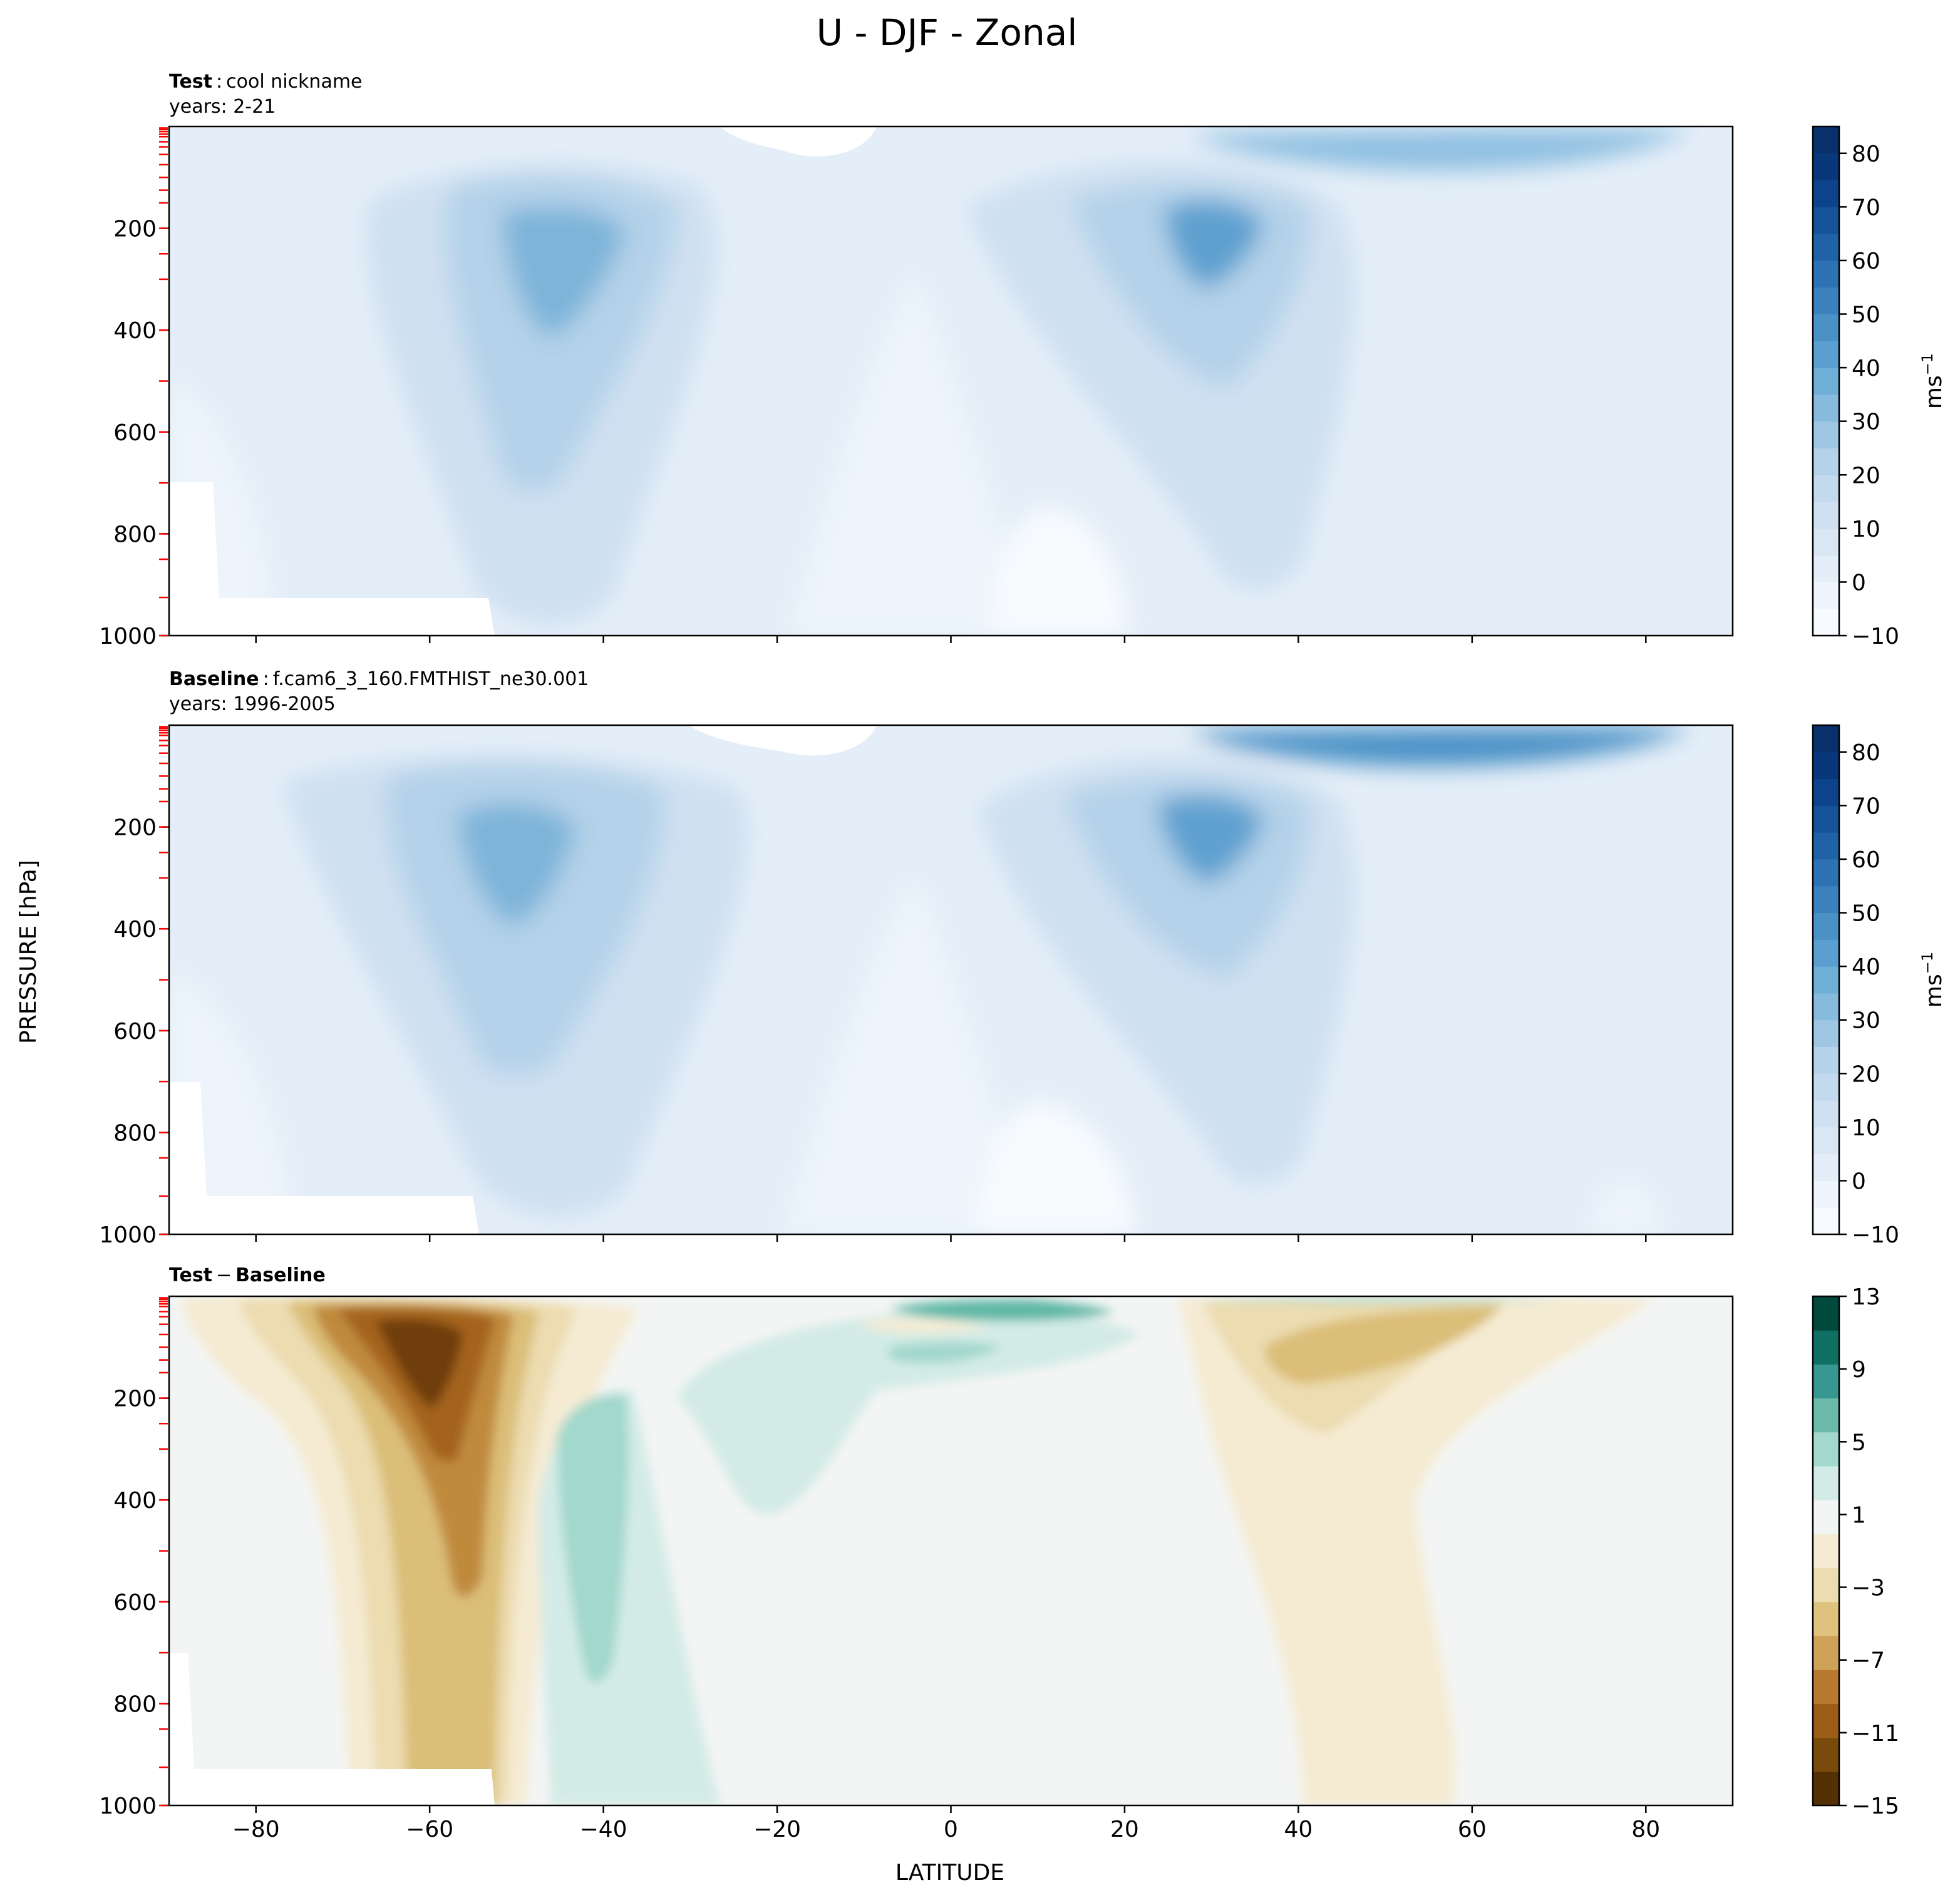 The image size is (1960, 1900). Describe the element at coordinates (924, 1325) in the screenshot. I see `panel-diff-small-neg-tropics` at that location.